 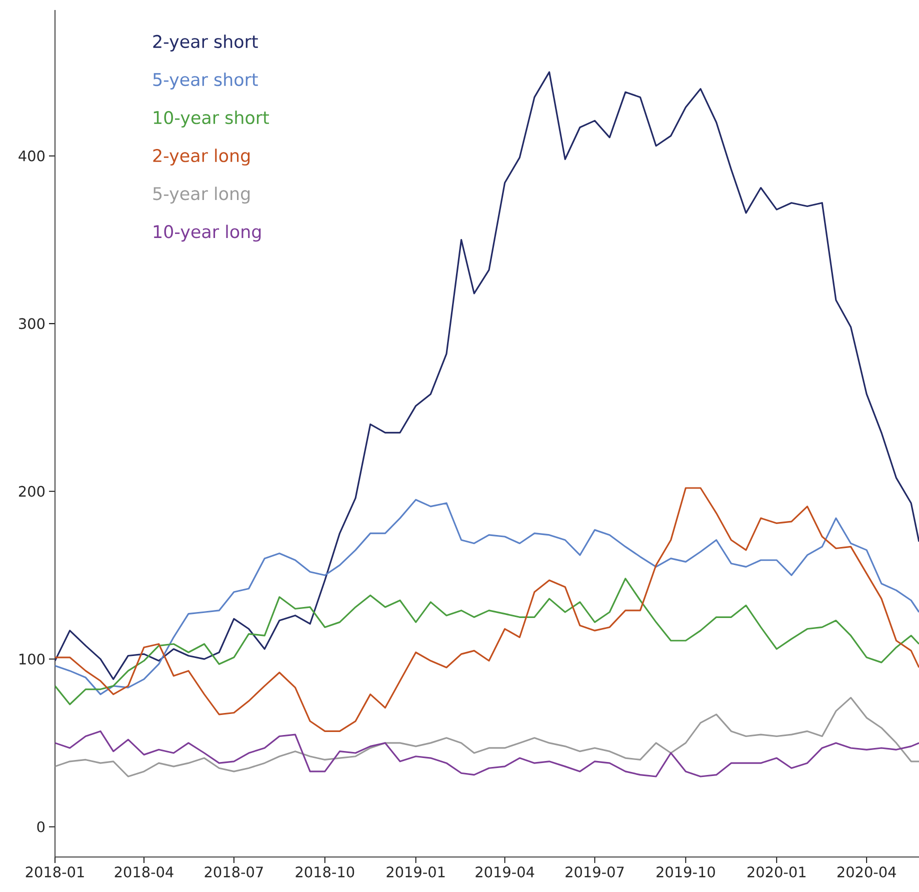 I want to click on text: 5-year long, so click(x=201, y=195).